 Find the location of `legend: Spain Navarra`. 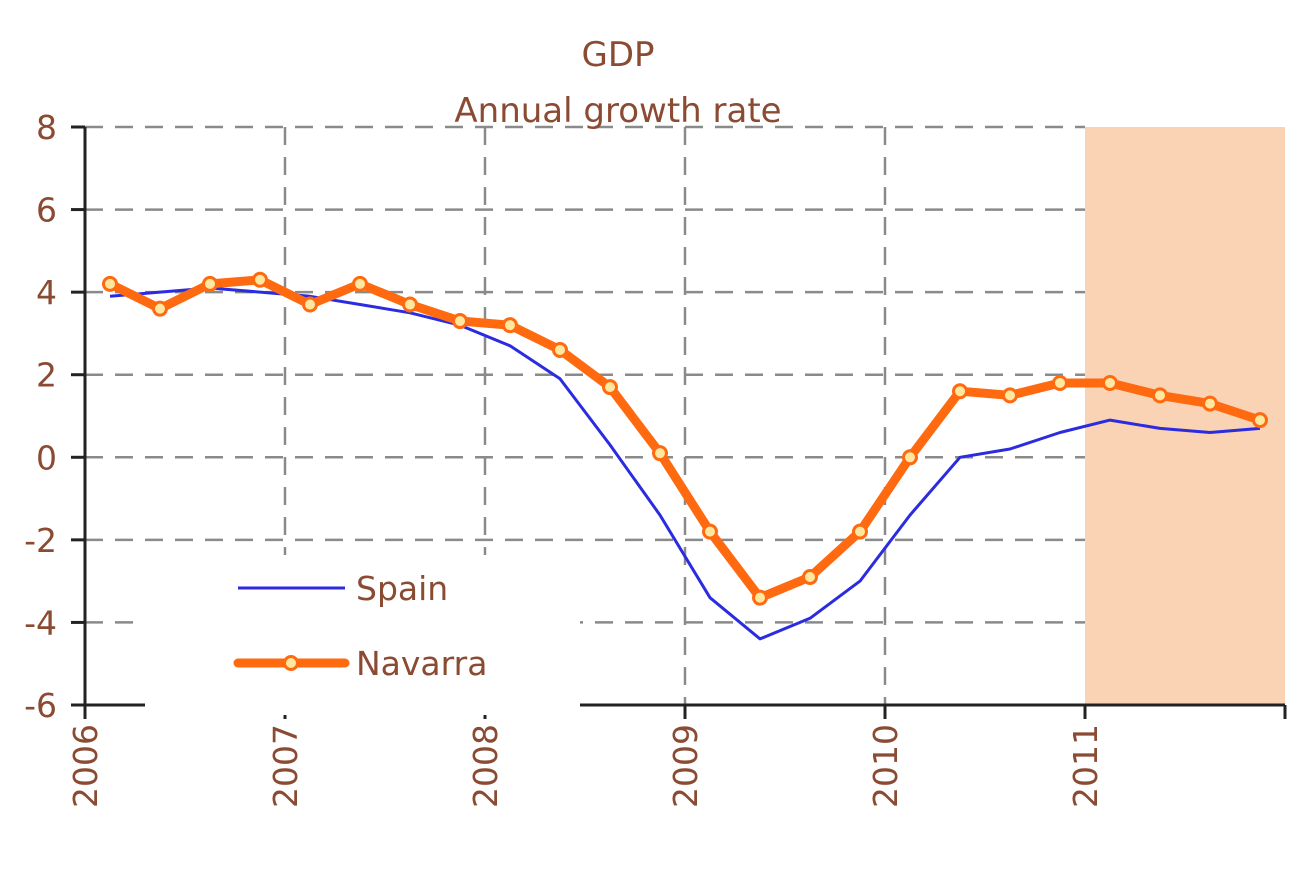

legend: Spain Navarra is located at coordinates (362, 635).